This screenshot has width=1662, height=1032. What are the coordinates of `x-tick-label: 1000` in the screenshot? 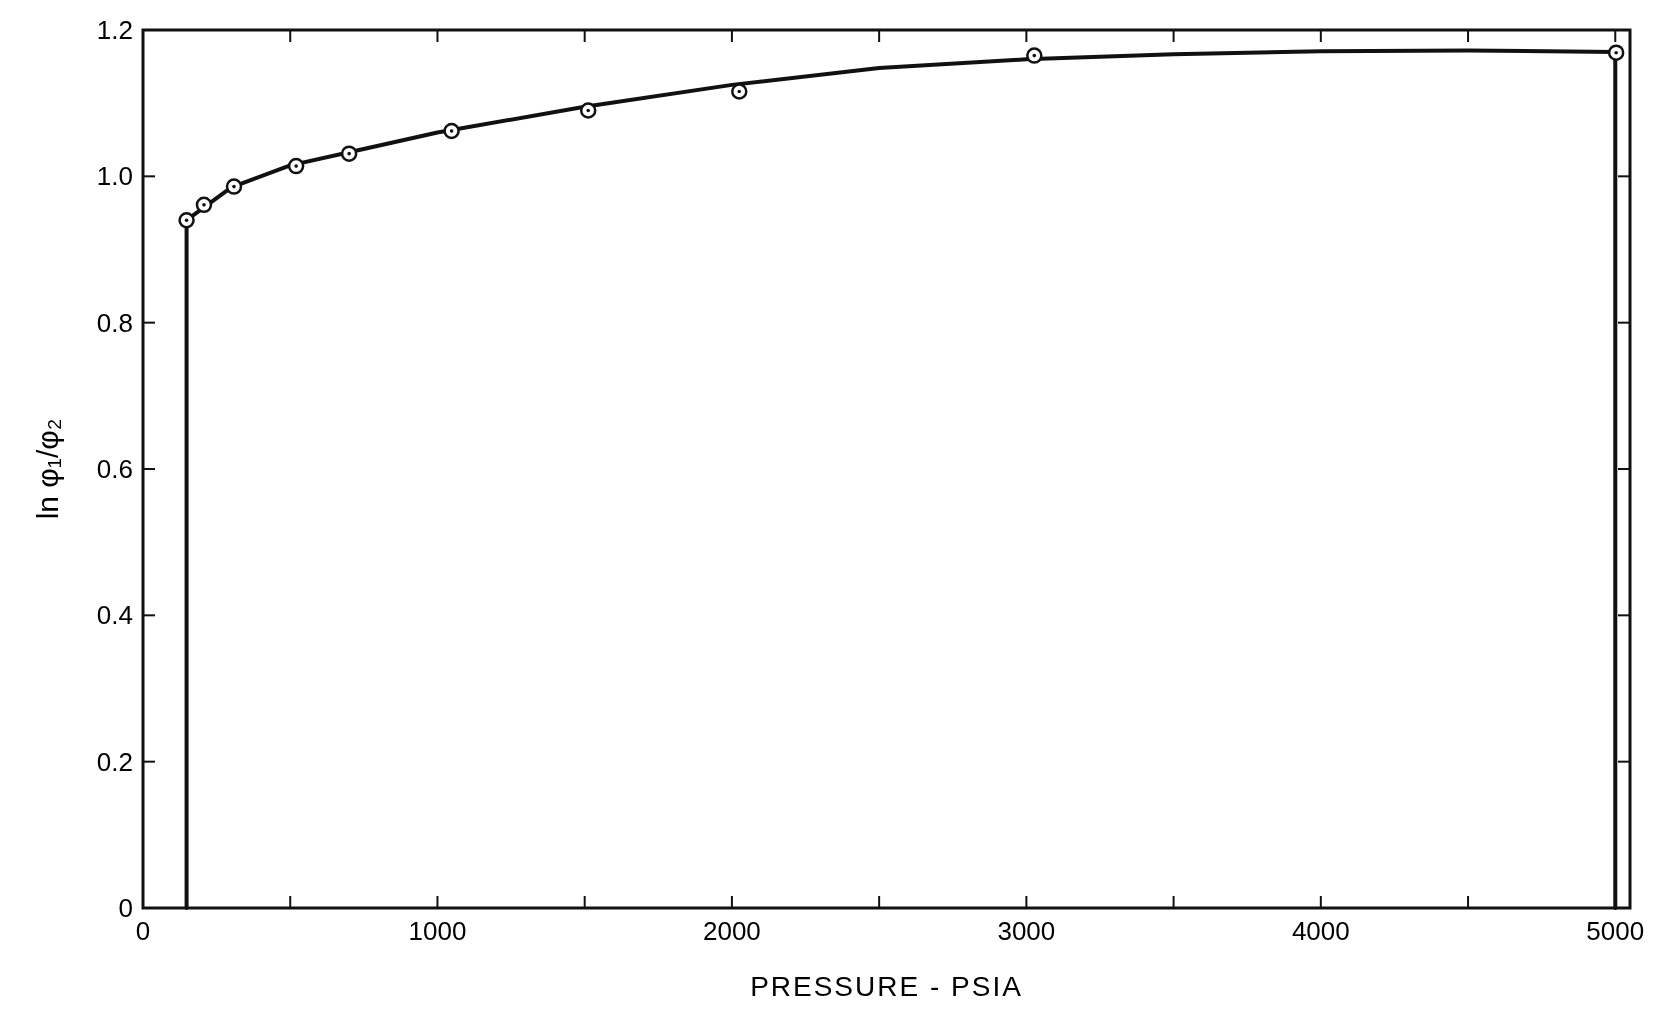 It's located at (437, 931).